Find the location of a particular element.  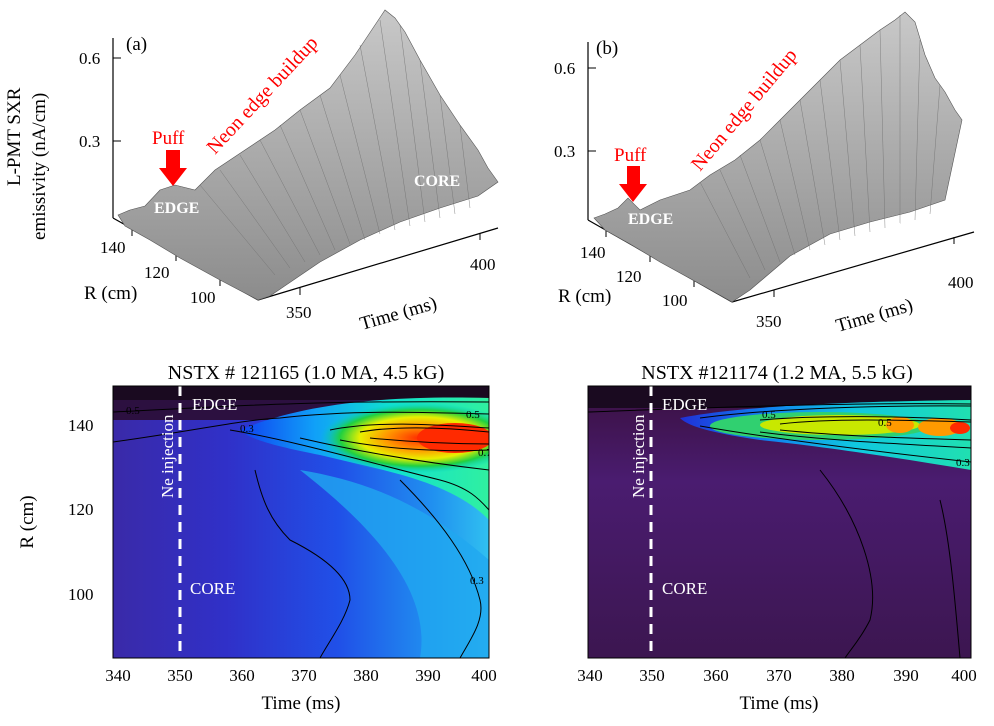

panel-b-ztick-1: 0.6 is located at coordinates (564, 68).